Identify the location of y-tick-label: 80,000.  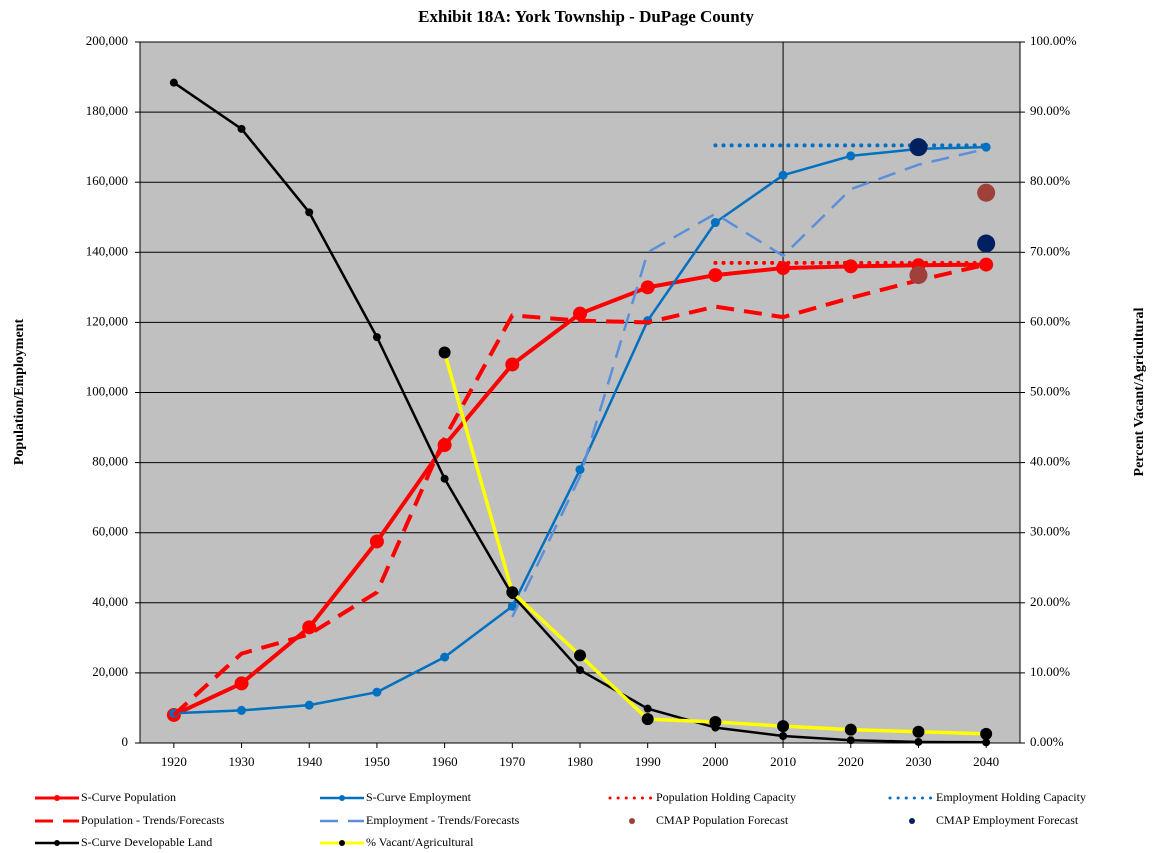
(110, 461).